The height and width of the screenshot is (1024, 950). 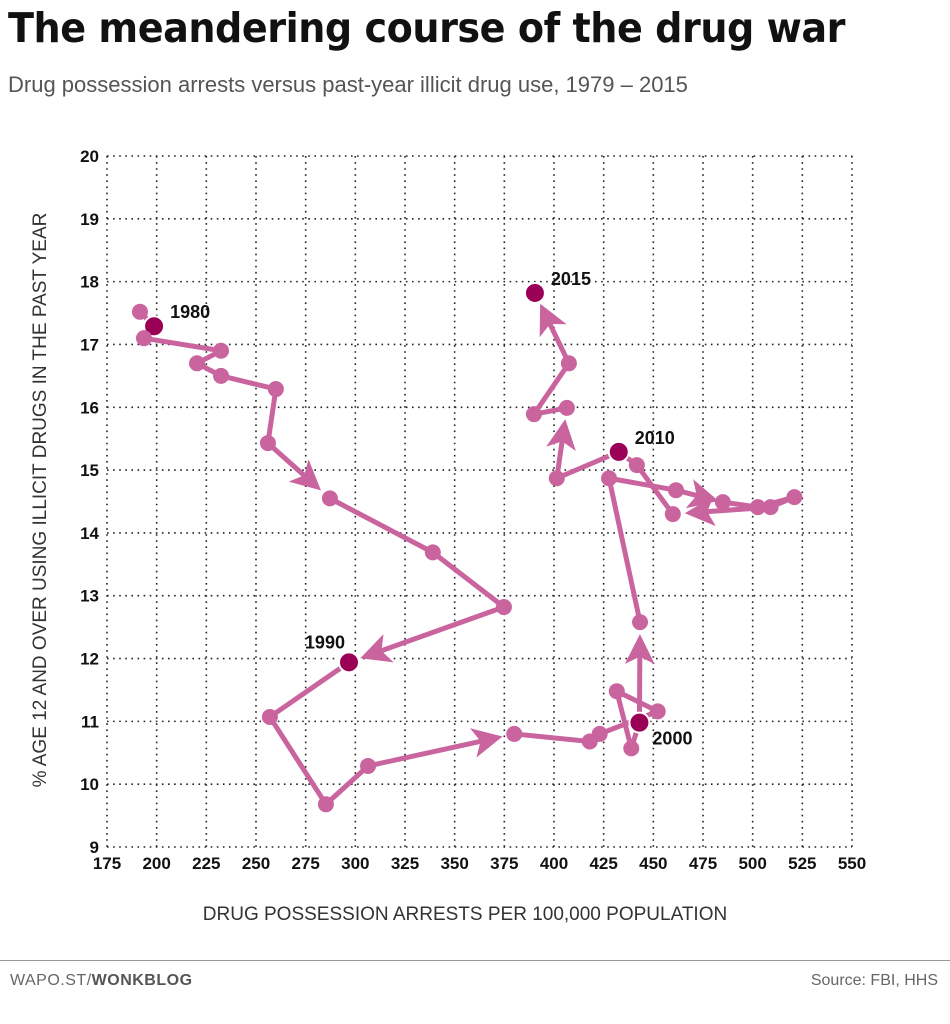 What do you see at coordinates (196, 363) in the screenshot?
I see `point-1983` at bounding box center [196, 363].